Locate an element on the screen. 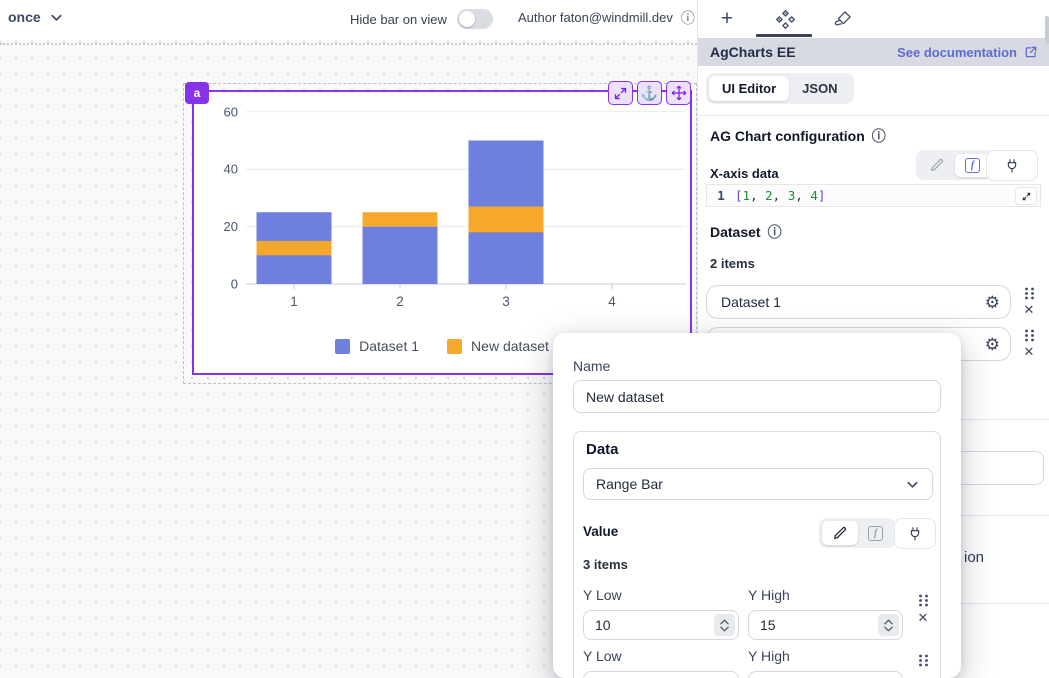  move-icon is located at coordinates (679, 93).